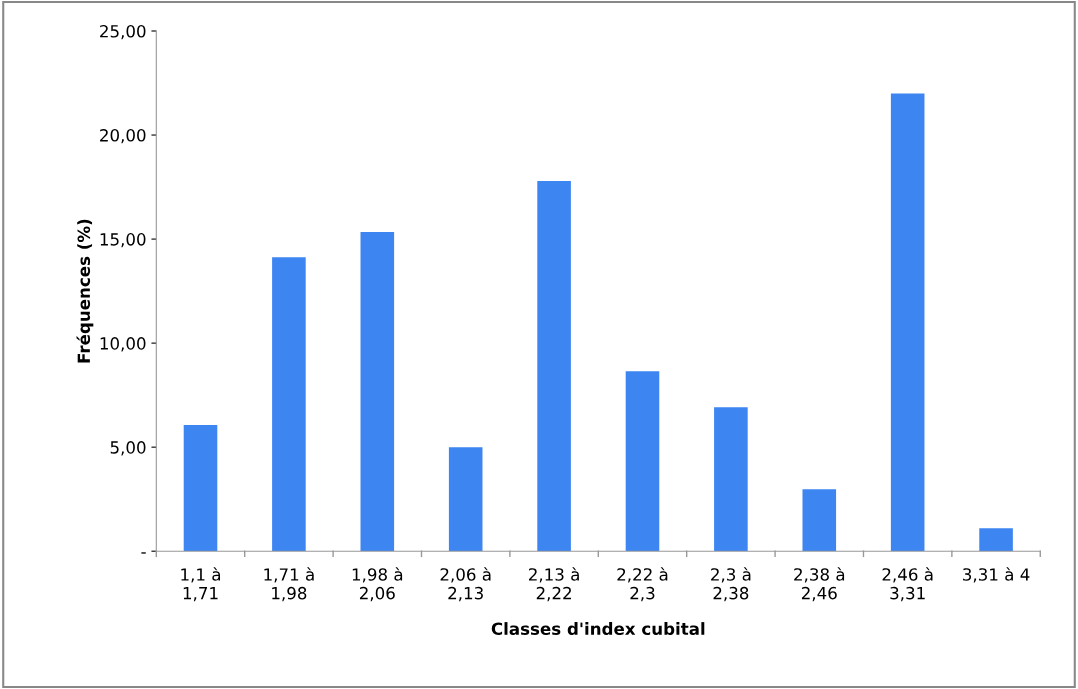 This screenshot has width=1078, height=689. I want to click on y-tick-label: 5,00, so click(128, 448).